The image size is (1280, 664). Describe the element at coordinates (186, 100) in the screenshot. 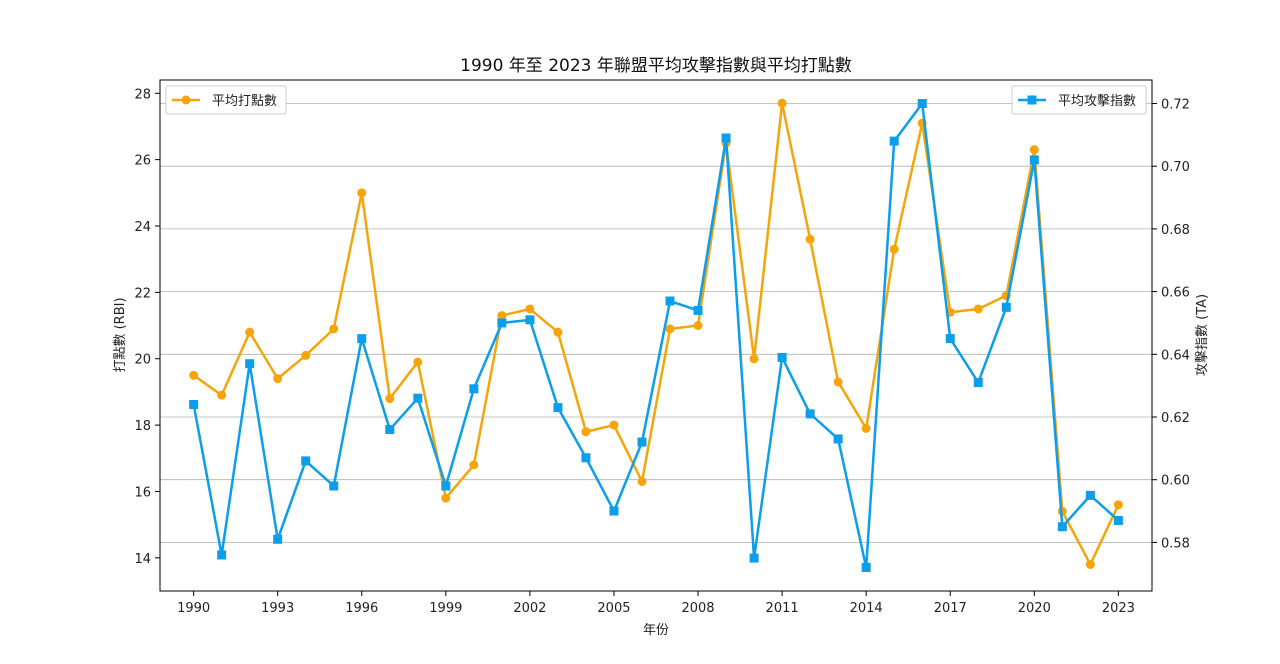

I see `legend-left-marker` at that location.